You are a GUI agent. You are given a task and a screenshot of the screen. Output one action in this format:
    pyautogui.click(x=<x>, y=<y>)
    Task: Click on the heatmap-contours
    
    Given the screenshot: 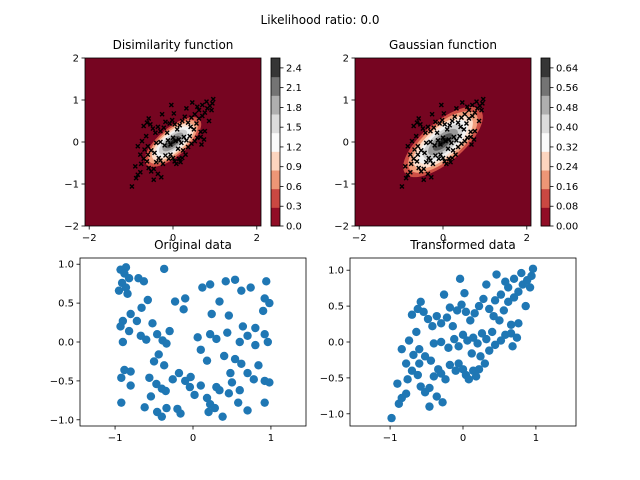 What is the action you would take?
    pyautogui.click(x=173, y=142)
    